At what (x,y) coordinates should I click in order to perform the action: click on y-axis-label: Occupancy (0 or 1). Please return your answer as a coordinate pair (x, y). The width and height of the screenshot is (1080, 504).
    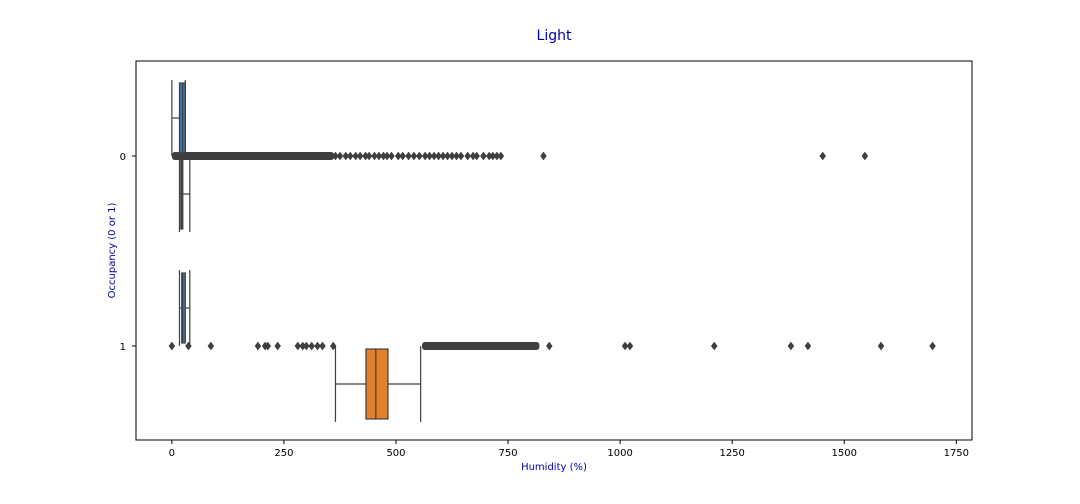
    Looking at the image, I should click on (112, 251).